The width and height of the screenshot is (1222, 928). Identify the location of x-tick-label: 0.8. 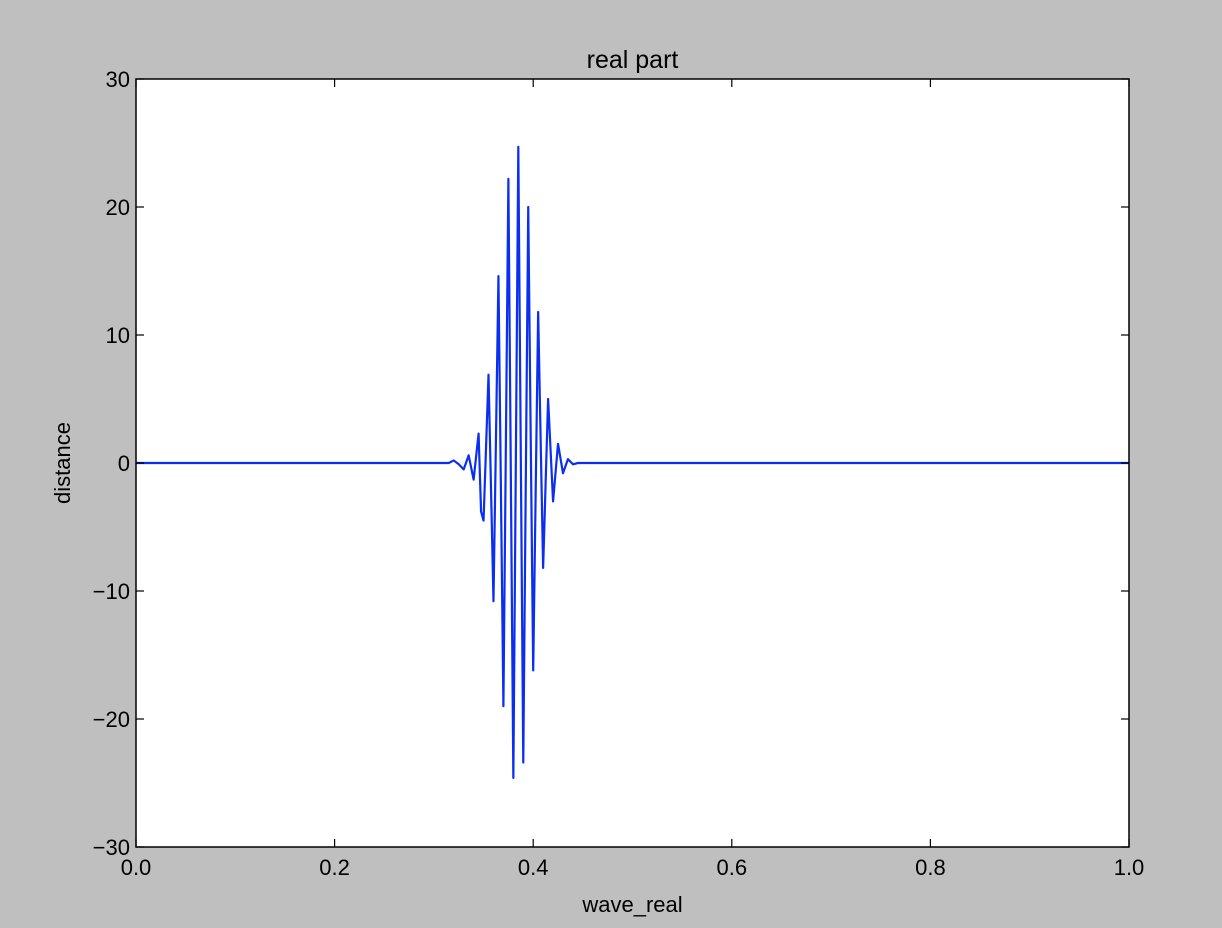
(930, 867).